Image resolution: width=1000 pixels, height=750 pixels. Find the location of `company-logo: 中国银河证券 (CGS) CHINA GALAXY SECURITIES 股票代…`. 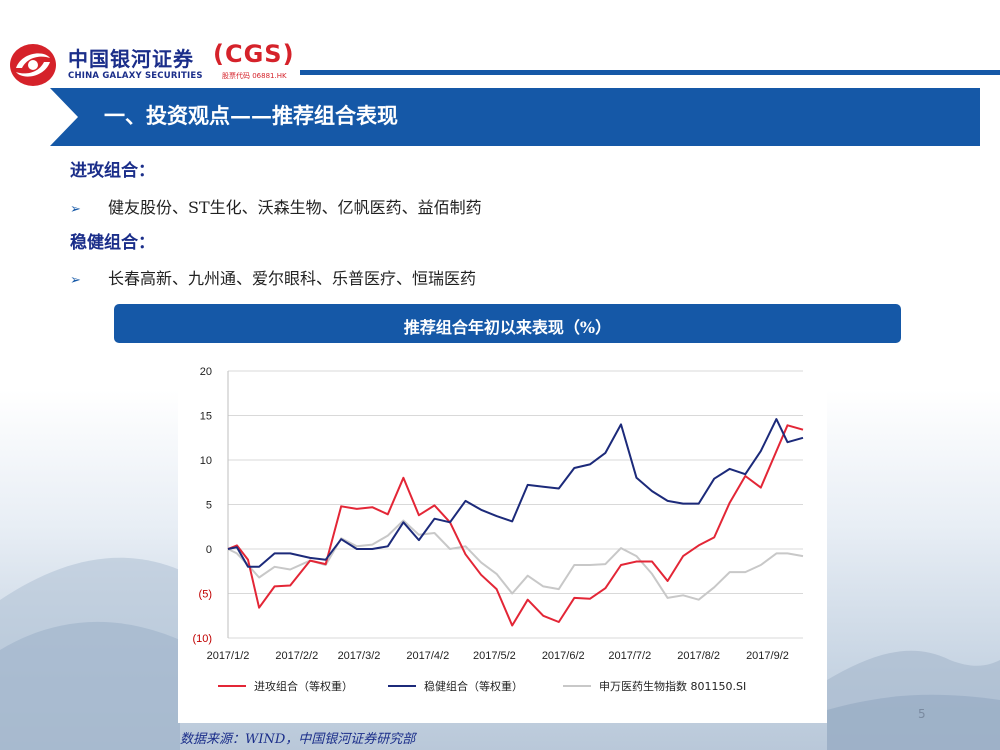

company-logo: 中国银河证券 (CGS) CHINA GALAXY SECURITIES 股票代… is located at coordinates (156, 64).